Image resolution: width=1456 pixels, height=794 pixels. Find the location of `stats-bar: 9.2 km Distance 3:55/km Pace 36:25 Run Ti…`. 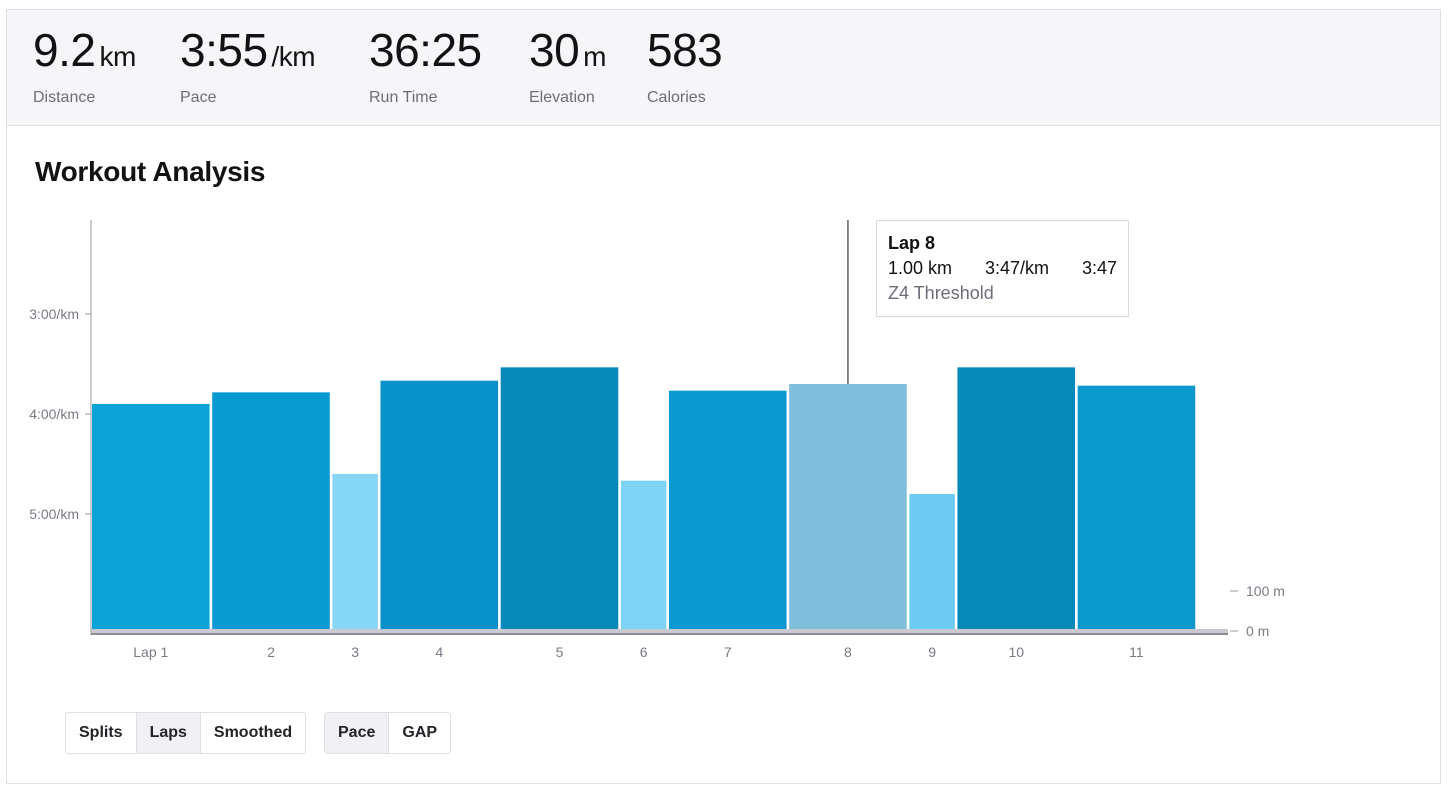

stats-bar: 9.2 km Distance 3:55/km Pace 36:25 Run Ti… is located at coordinates (723, 68).